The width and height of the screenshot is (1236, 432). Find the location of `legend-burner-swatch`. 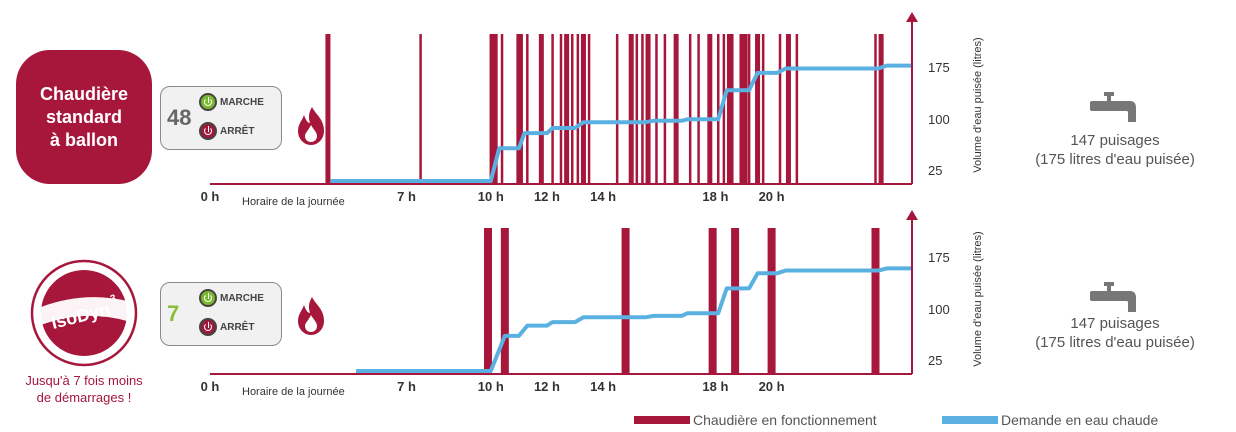

legend-burner-swatch is located at coordinates (662, 420).